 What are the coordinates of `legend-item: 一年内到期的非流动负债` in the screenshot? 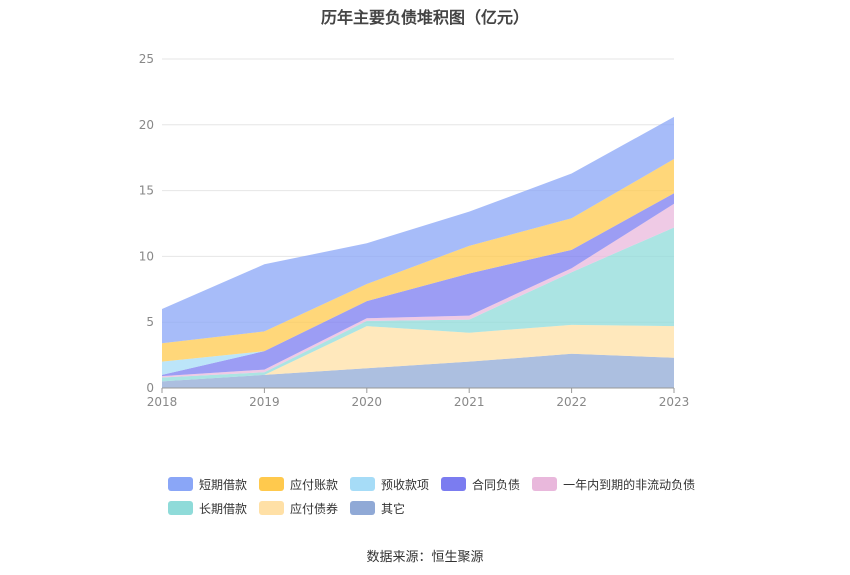 It's located at (613, 484).